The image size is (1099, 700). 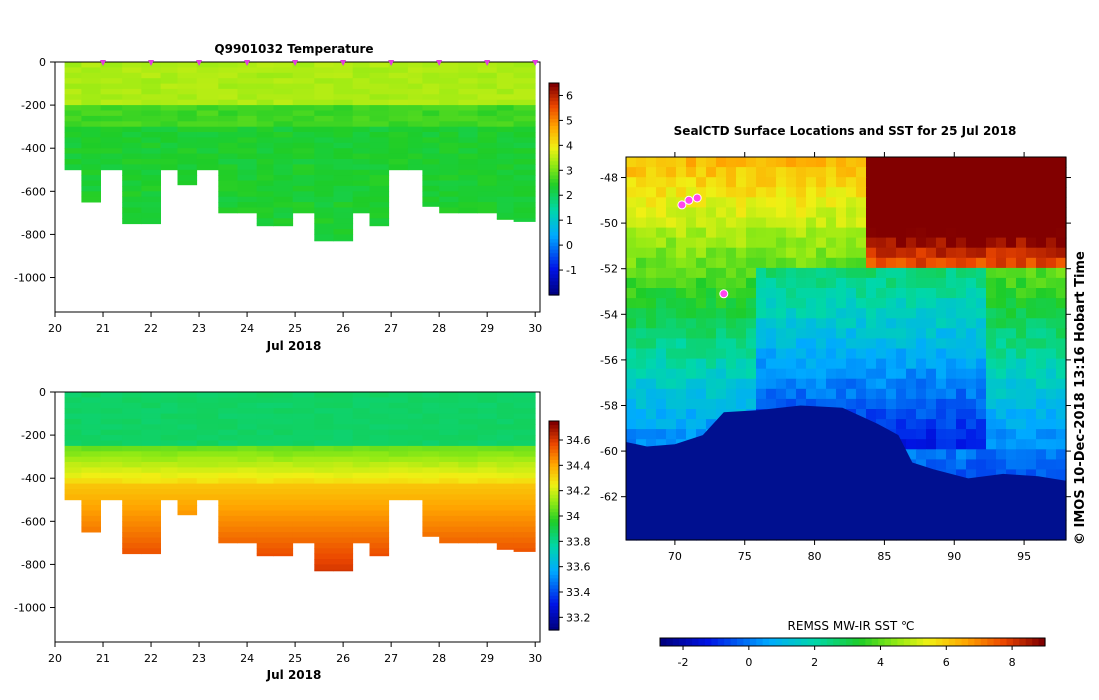 I want to click on map-y-tick-label: -52, so click(x=609, y=269).